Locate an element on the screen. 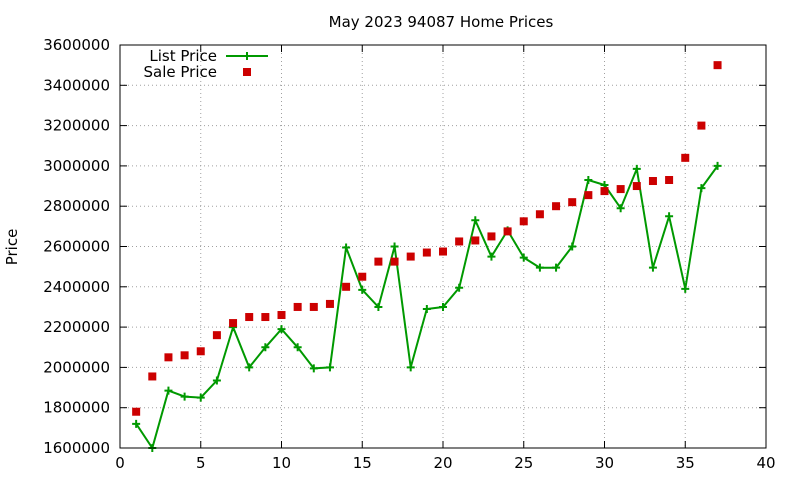  y-tick-label: 3600000 is located at coordinates (76, 45).